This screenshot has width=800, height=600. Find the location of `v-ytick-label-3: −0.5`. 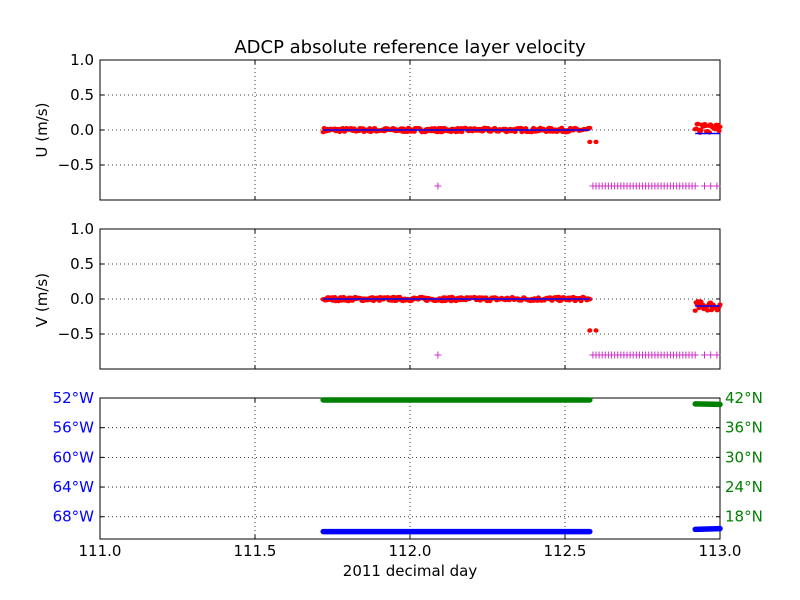

v-ytick-label-3: −0.5 is located at coordinates (76, 334).